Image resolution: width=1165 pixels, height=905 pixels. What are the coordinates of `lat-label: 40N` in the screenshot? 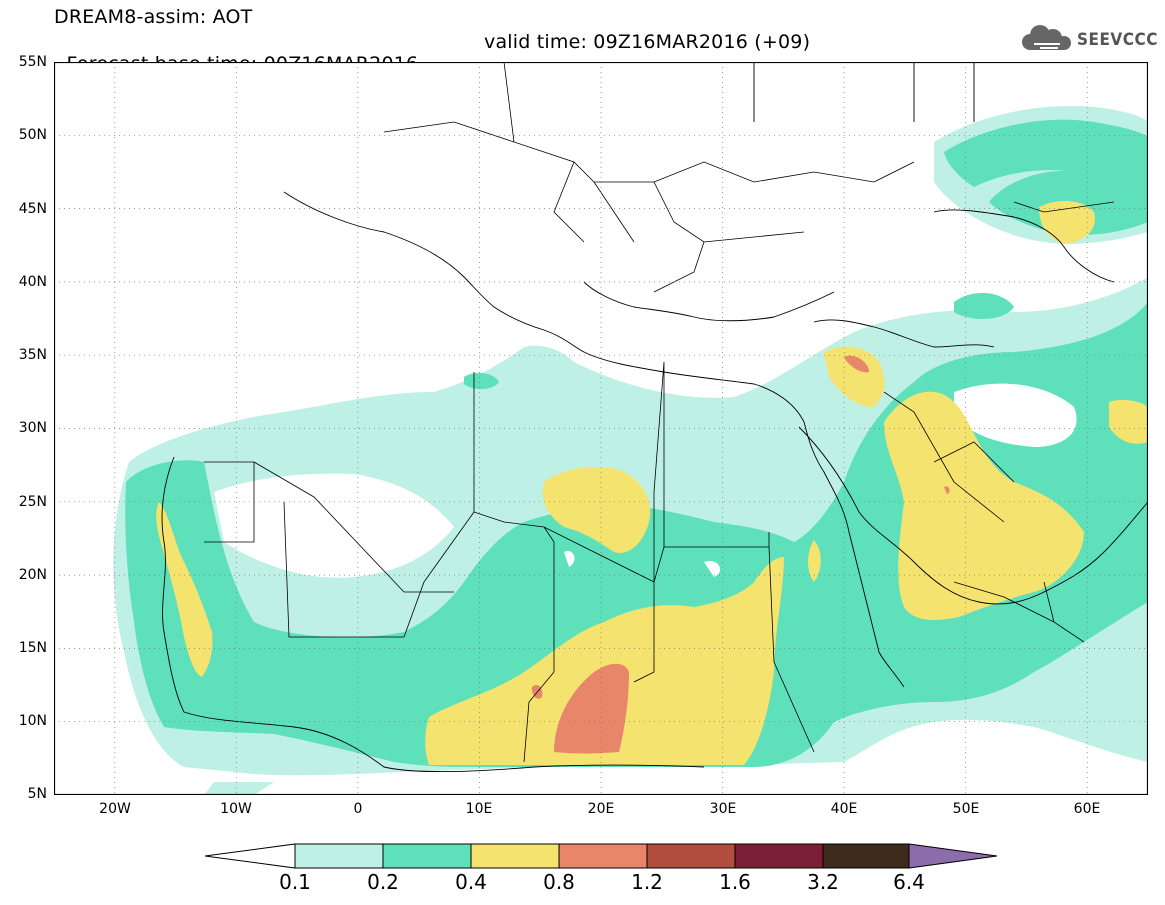 It's located at (32, 282).